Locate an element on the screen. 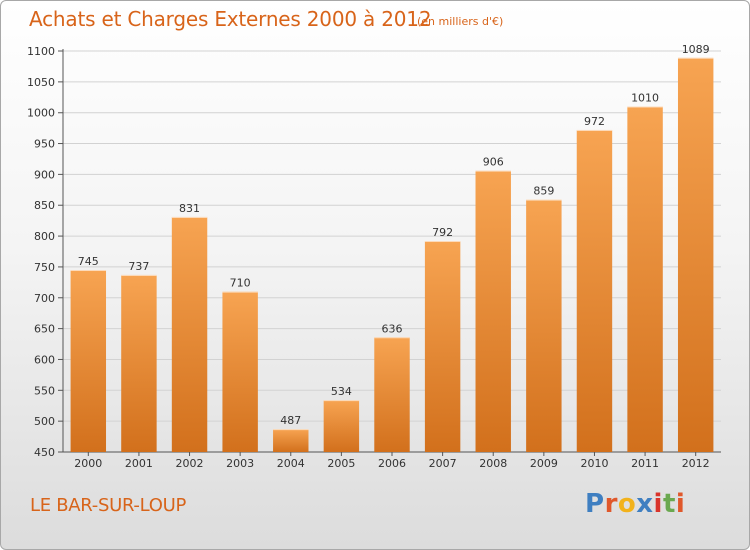  y-tick-label: 700 is located at coordinates (44, 298).